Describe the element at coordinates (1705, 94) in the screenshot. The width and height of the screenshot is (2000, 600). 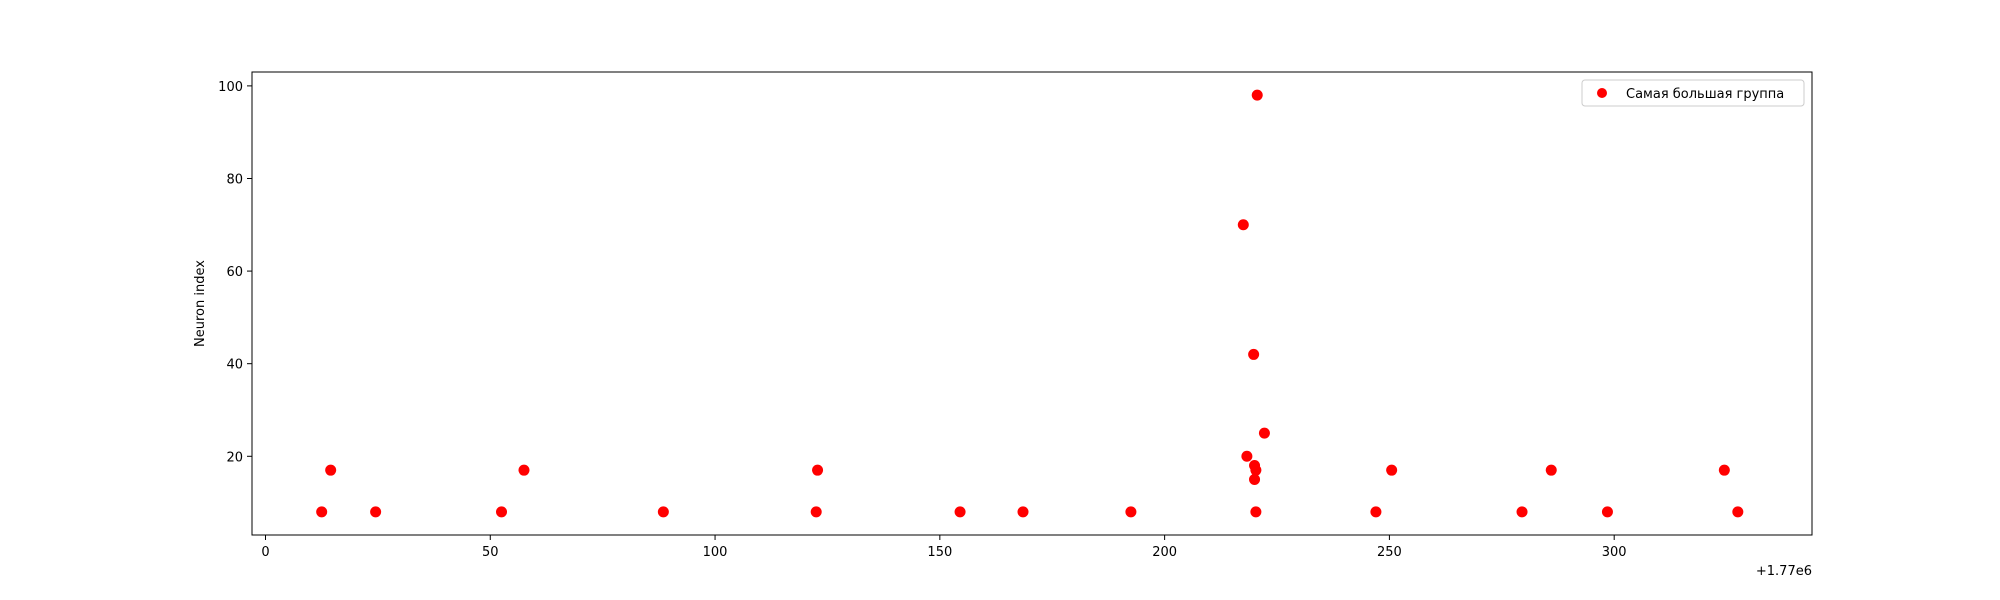
I see `legend-label: Самая большая группа` at that location.